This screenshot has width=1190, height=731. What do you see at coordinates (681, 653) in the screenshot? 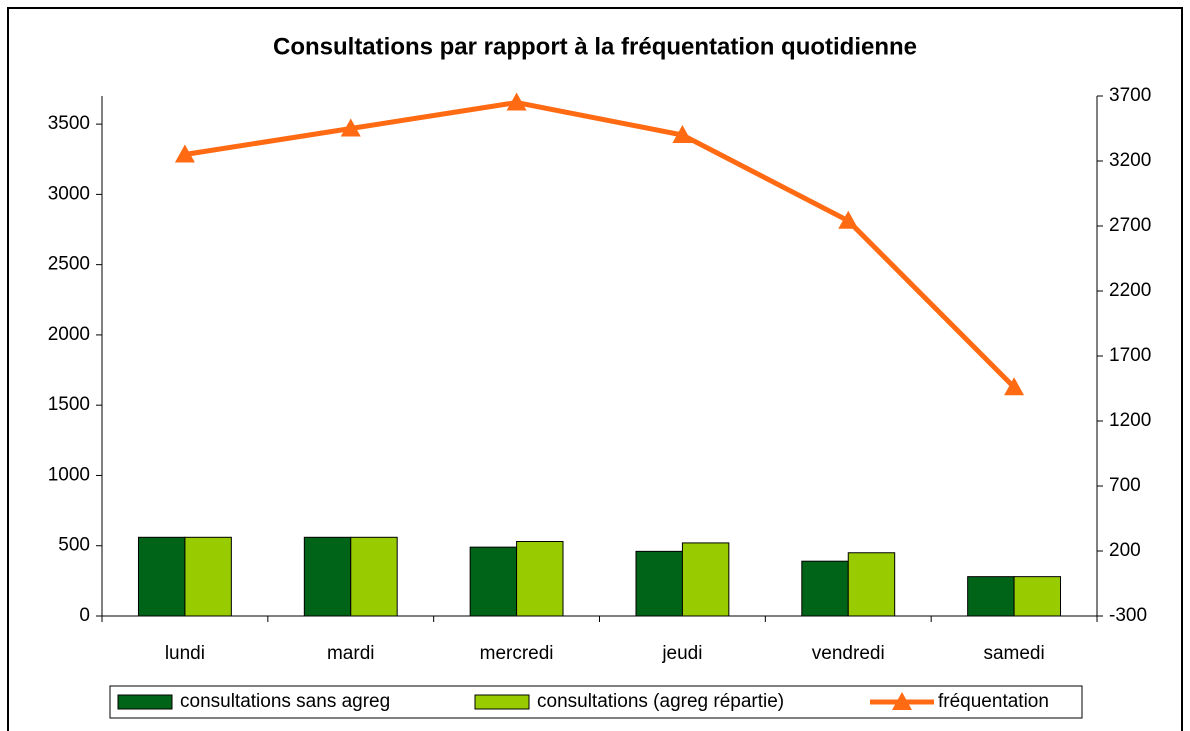
I see `x-tick-label: jeudi` at bounding box center [681, 653].